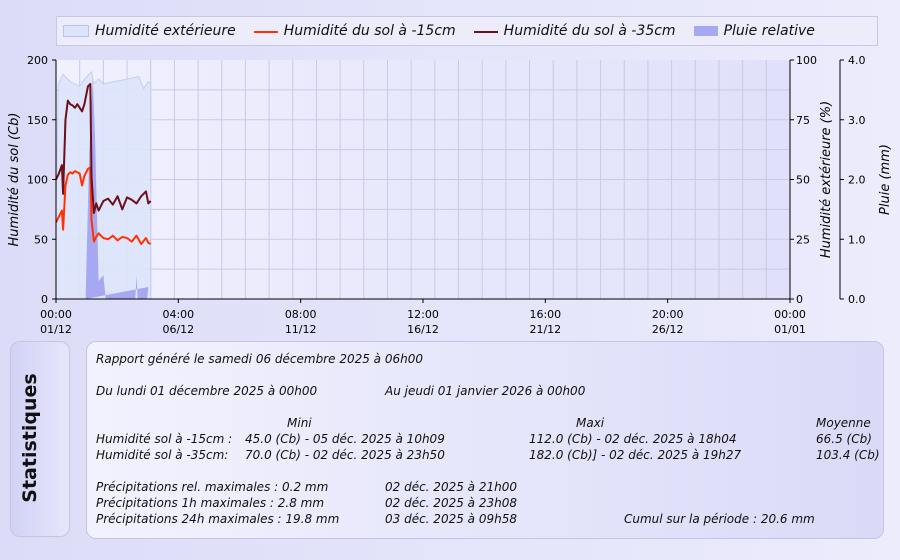 The image size is (900, 560). I want to click on x-tick-date: 16/12, so click(423, 329).